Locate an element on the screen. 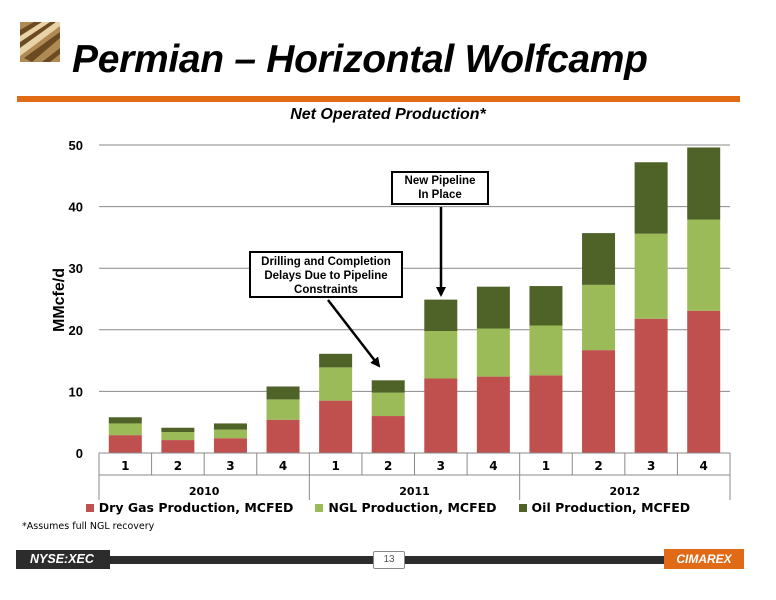 Image resolution: width=776 pixels, height=600 pixels. y-tick-label: 40 is located at coordinates (76, 207).